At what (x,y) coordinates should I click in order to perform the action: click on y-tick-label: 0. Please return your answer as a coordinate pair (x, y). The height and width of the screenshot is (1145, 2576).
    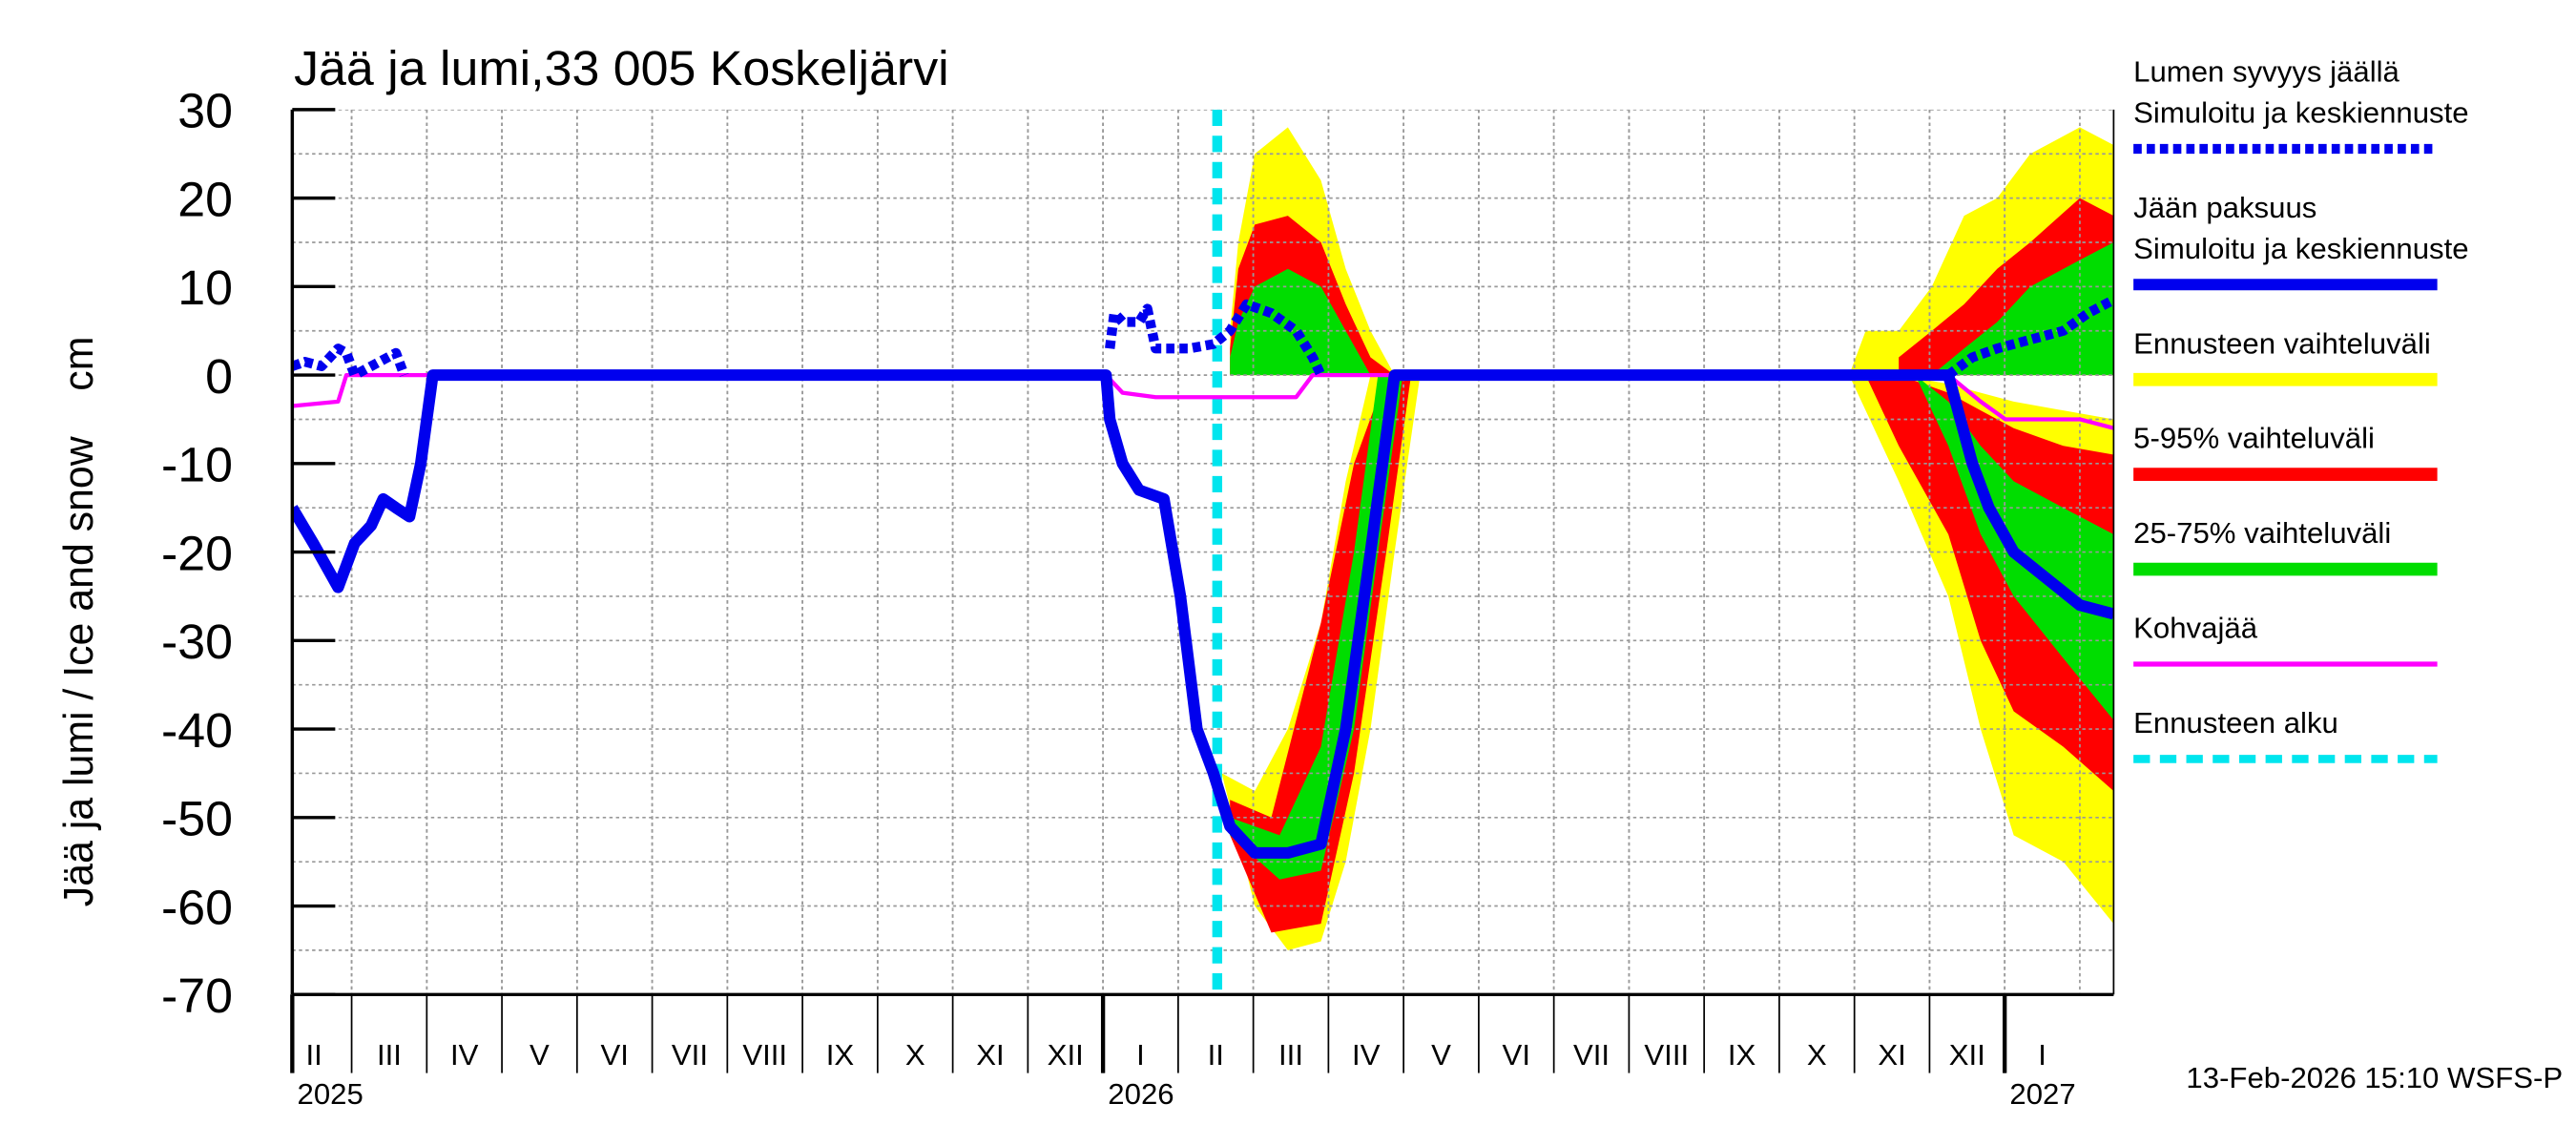
    Looking at the image, I should click on (219, 376).